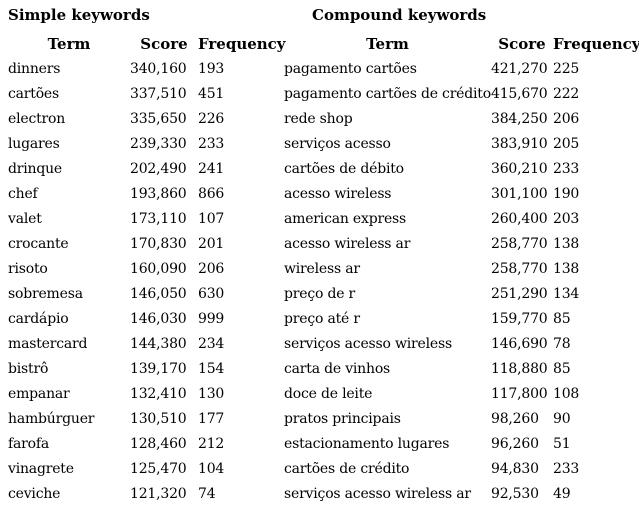  I want to click on cell-score: 173,110, so click(158, 219).